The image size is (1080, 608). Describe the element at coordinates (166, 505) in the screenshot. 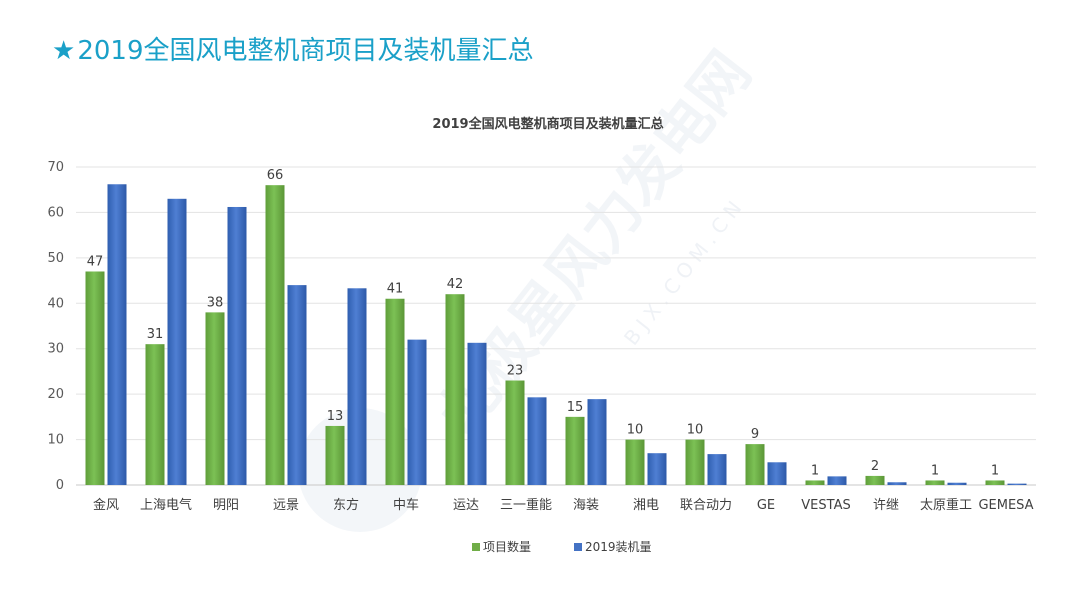

I see `x-tick-label: 上海电气` at that location.